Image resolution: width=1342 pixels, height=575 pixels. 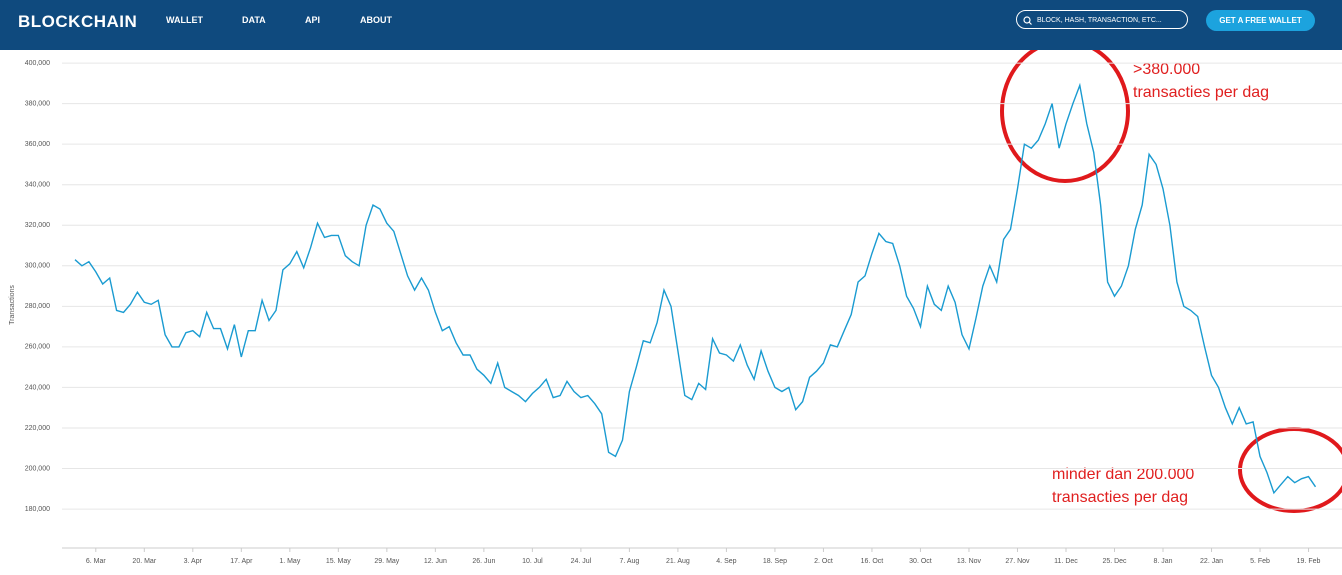 I want to click on x-tick-label: 6. Mar, so click(x=96, y=561).